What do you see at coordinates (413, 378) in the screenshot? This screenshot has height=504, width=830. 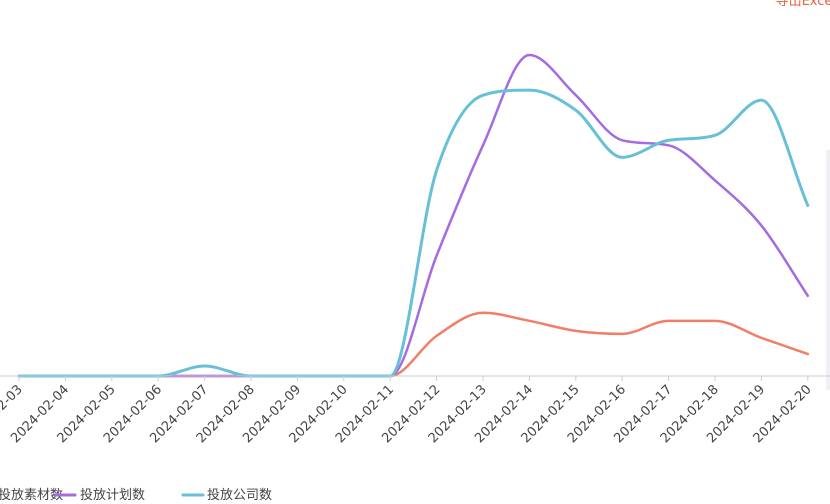 I see `x-axis-ticks` at bounding box center [413, 378].